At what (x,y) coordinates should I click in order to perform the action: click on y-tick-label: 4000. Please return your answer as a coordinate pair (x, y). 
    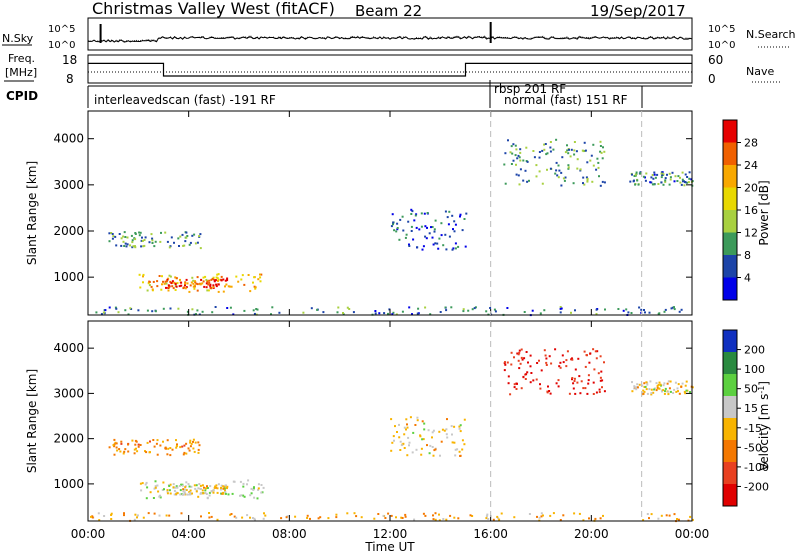
    Looking at the image, I should click on (68, 139).